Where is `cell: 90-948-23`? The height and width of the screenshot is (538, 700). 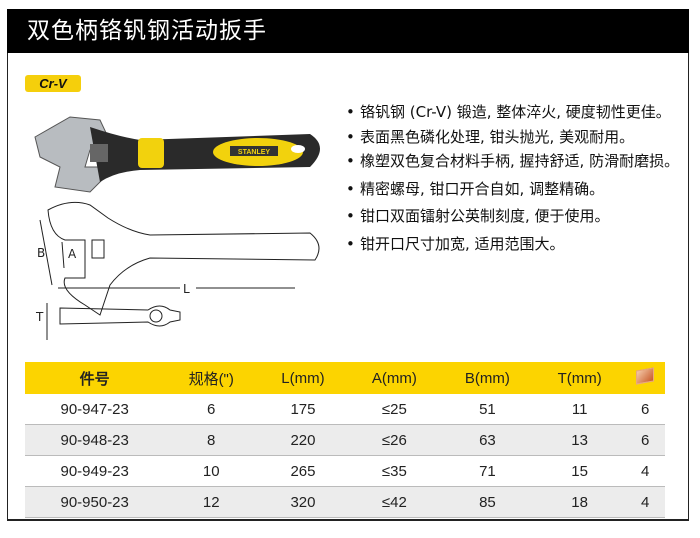
cell: 90-948-23 is located at coordinates (95, 440).